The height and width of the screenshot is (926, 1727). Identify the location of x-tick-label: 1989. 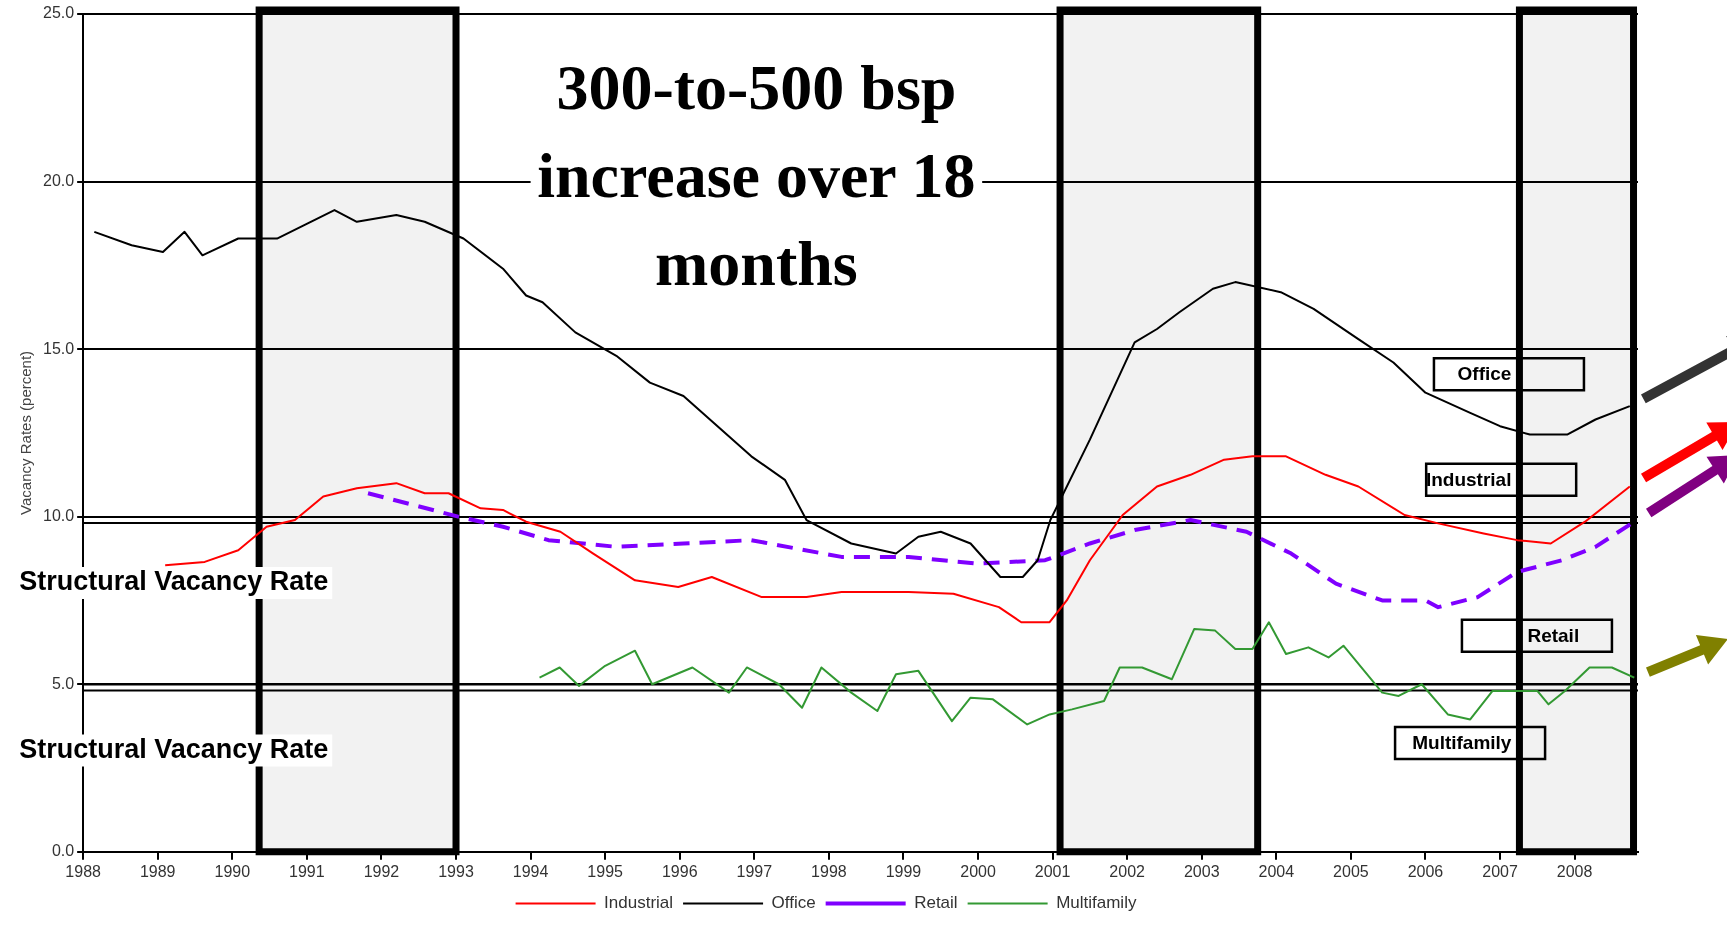
(157, 871).